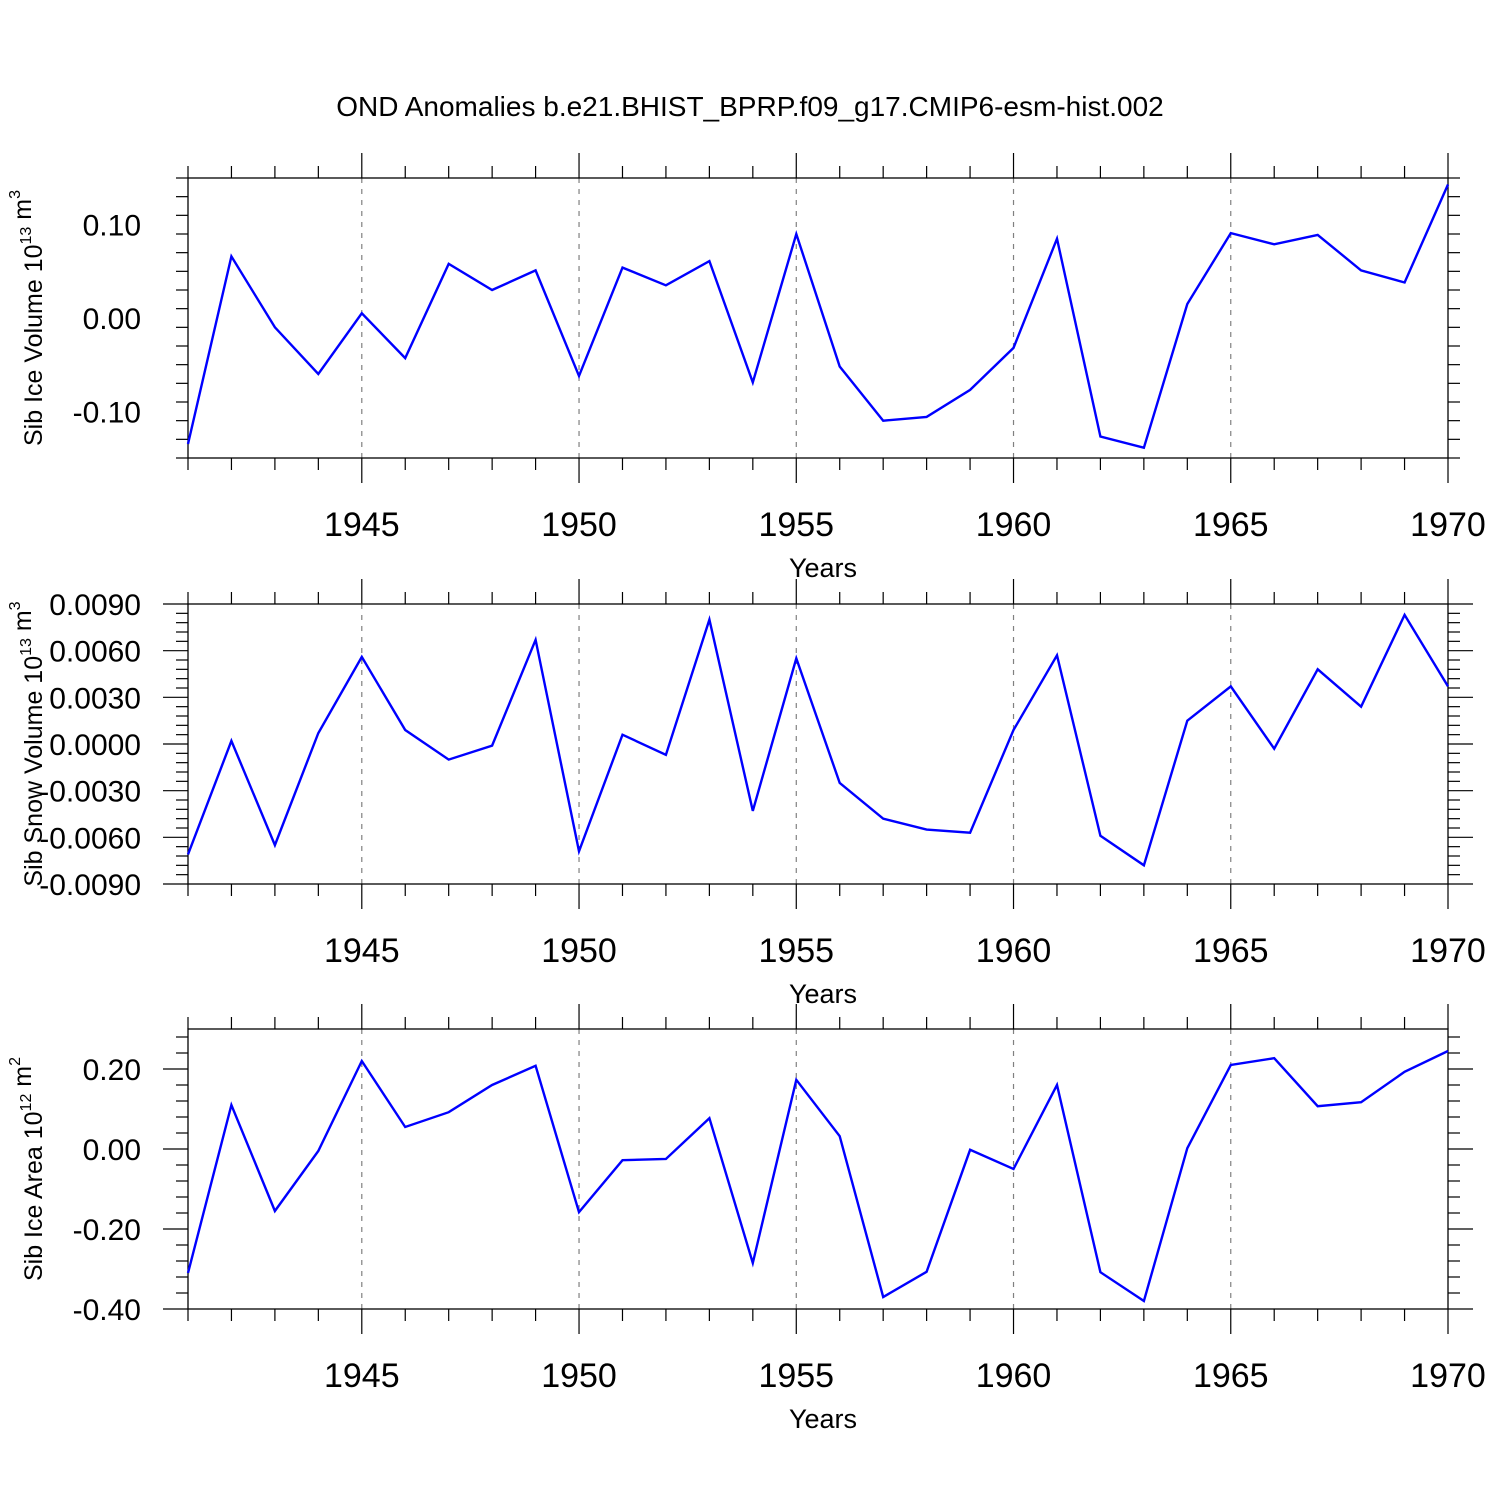  What do you see at coordinates (362, 951) in the screenshot?
I see `x-tick-label: 1945` at bounding box center [362, 951].